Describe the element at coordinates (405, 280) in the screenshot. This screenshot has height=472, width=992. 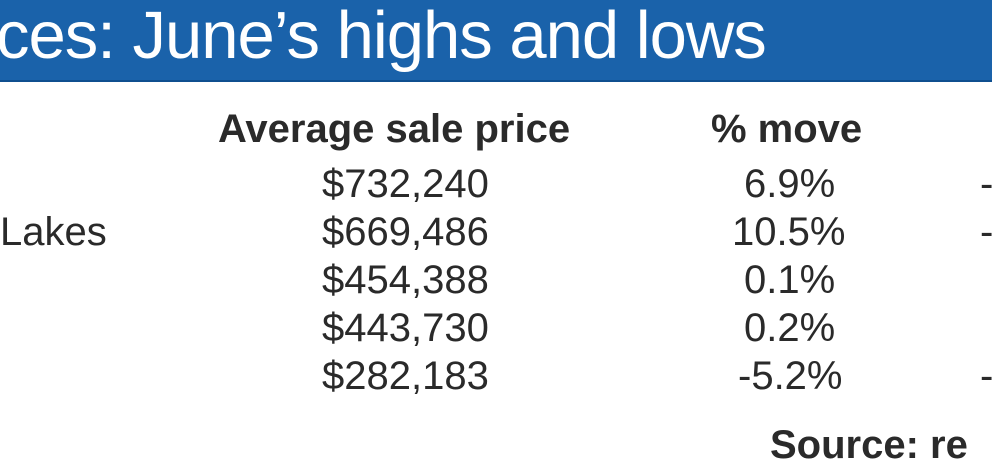
I see `table-cell-price: $454,388` at that location.